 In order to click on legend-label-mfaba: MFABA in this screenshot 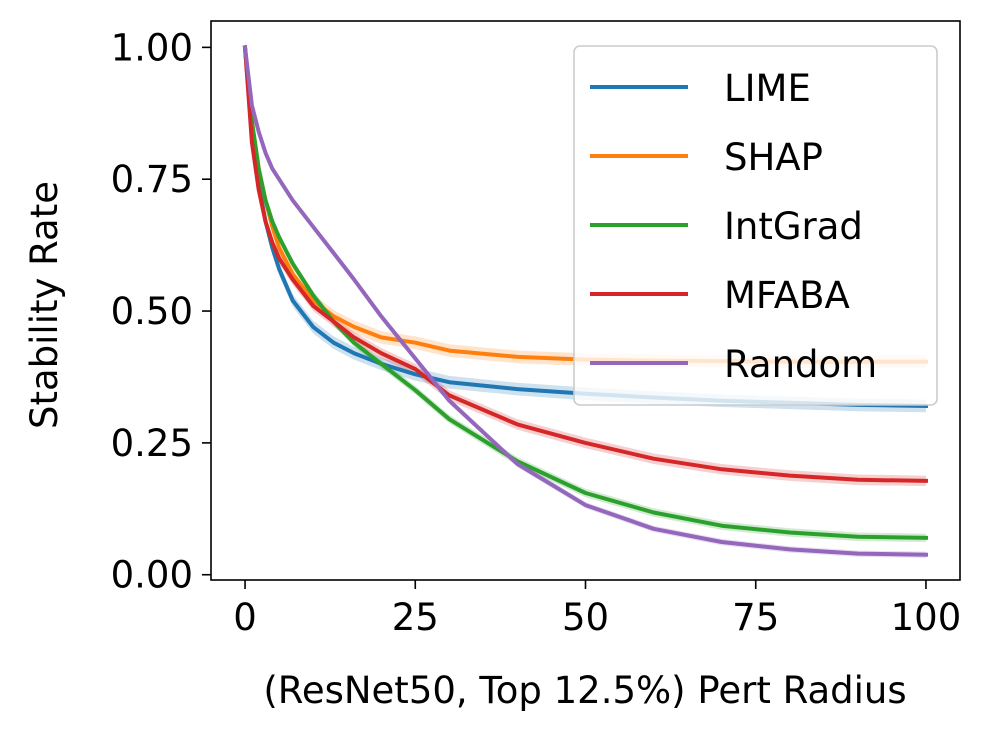, I will do `click(787, 295)`.